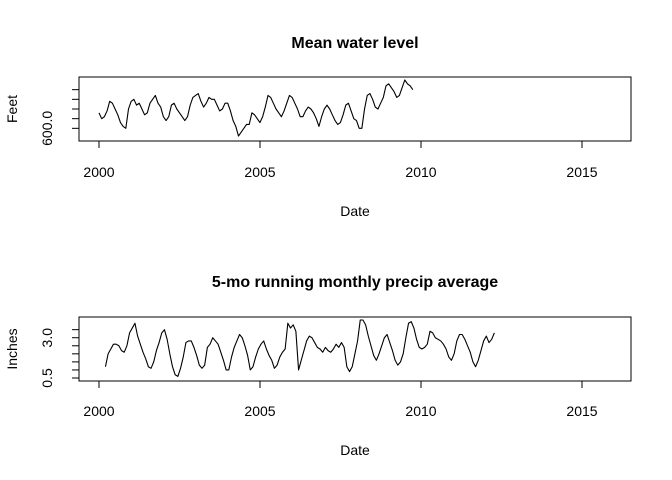 This screenshot has height=480, width=672. Describe the element at coordinates (12, 109) in the screenshot. I see `y-axis-label: Feet` at that location.